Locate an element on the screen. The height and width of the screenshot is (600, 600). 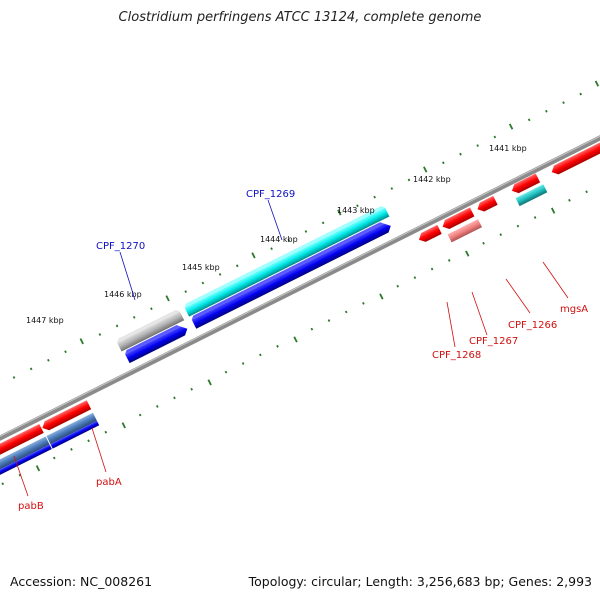
forward-gene-labels: CPF_1269 CPF_1270 is located at coordinates (195, 245).